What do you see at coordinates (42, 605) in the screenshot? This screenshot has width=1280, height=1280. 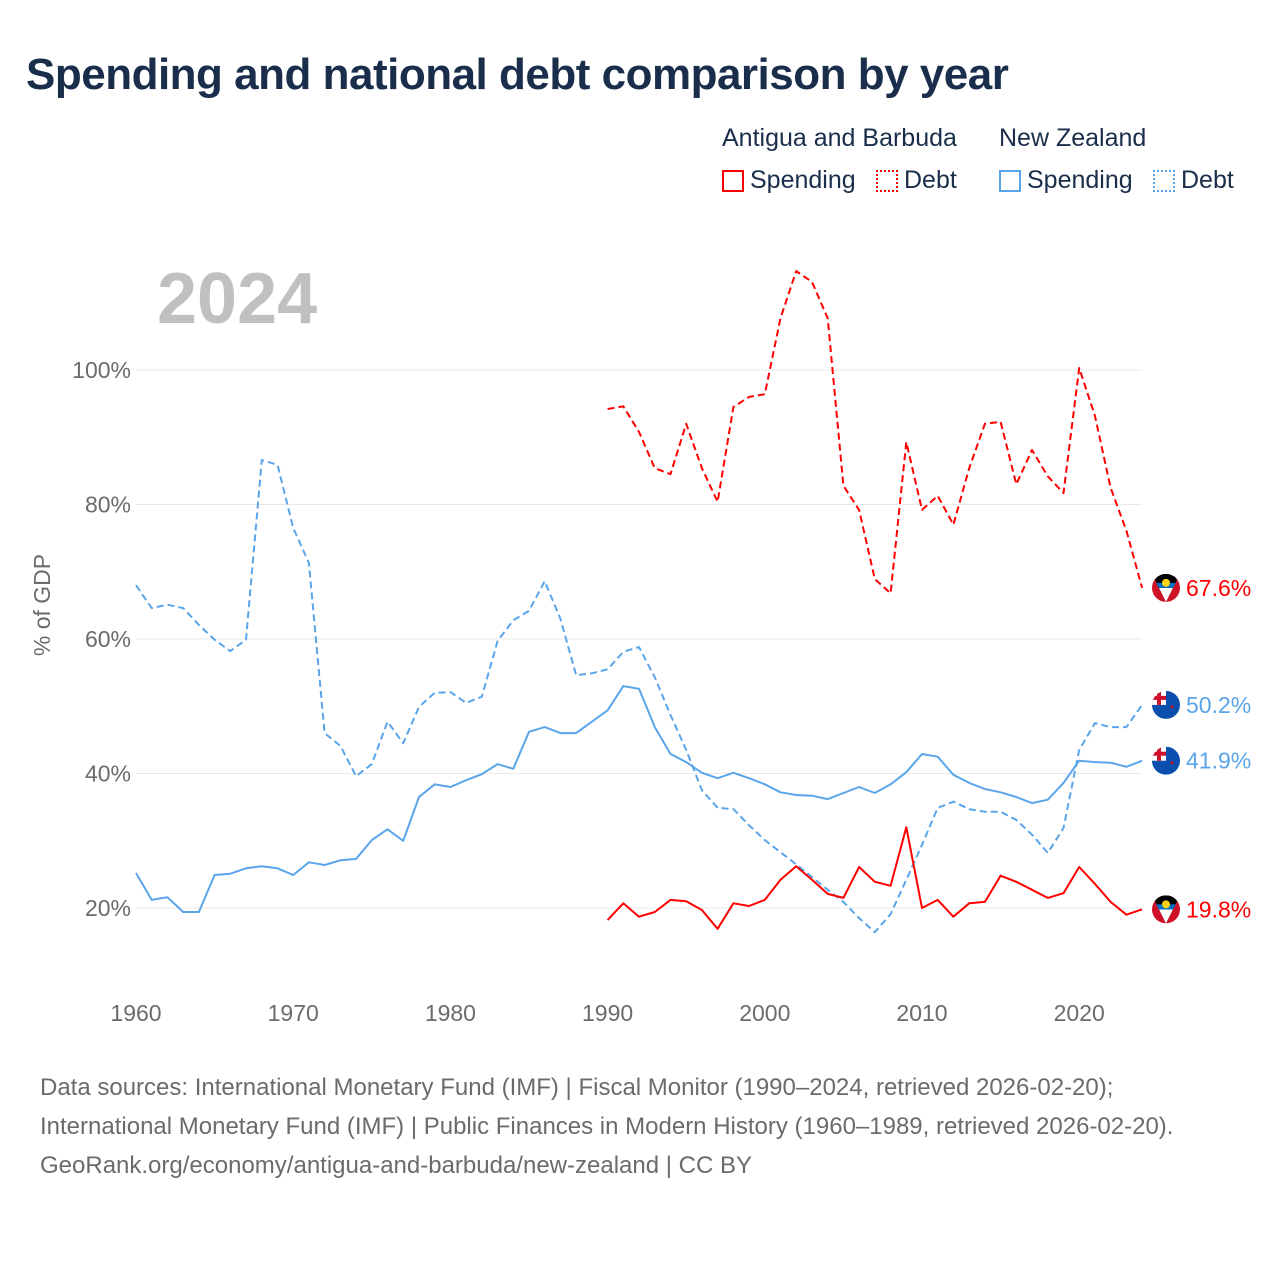 I see `y-axis-label: % of GDP` at bounding box center [42, 605].